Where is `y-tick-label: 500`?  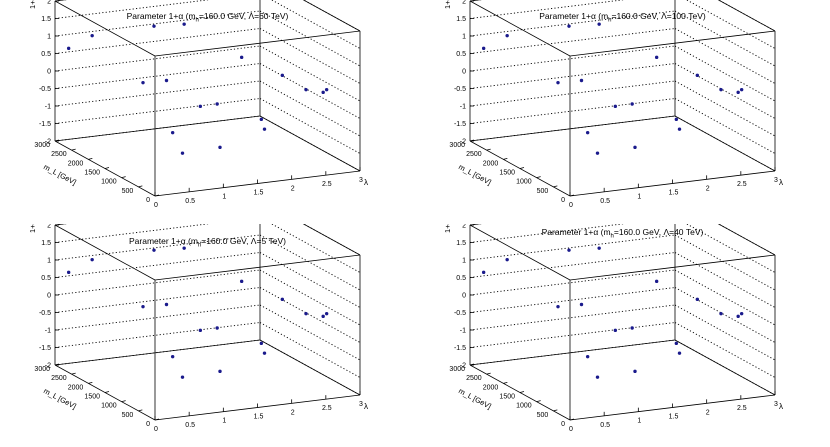 y-tick-label: 500 is located at coordinates (543, 415).